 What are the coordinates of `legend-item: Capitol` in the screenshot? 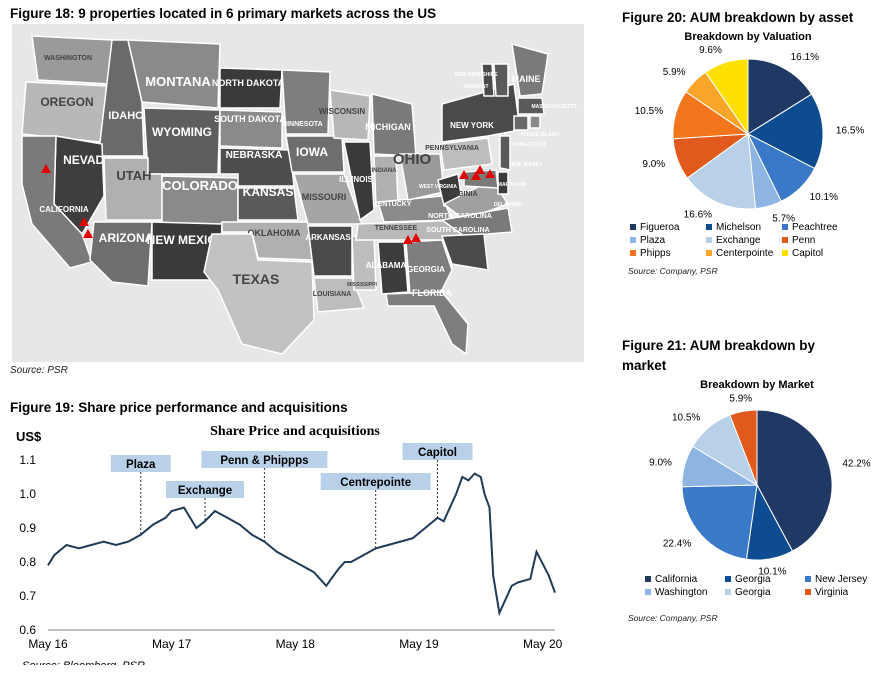 It's located at (802, 253).